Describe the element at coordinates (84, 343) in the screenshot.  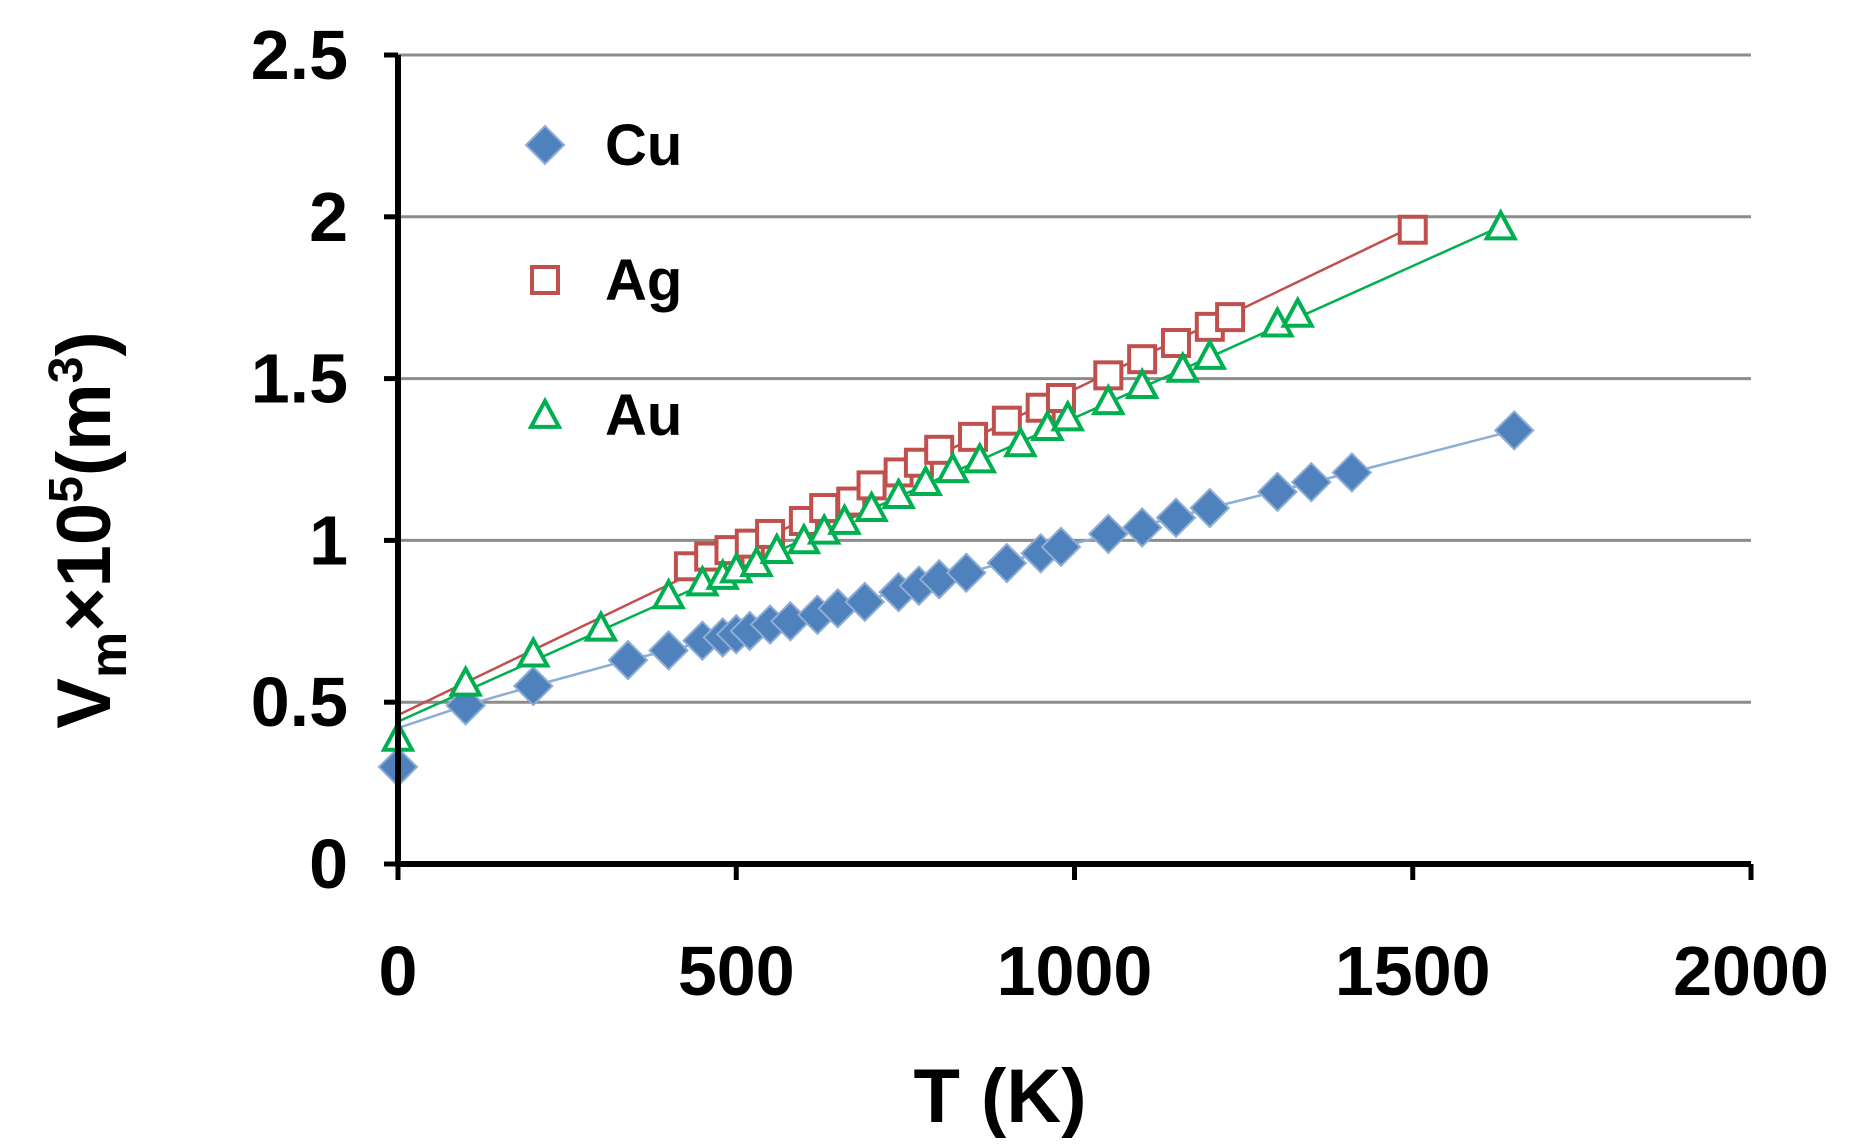
I see `y-axis-title-unit-close: )` at that location.